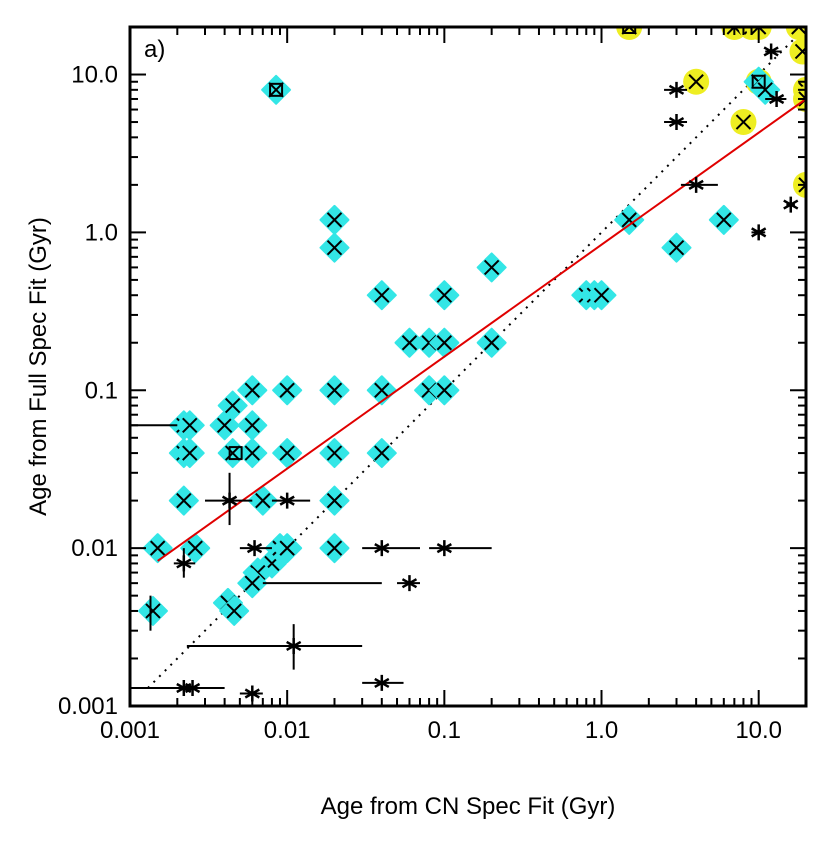  Describe the element at coordinates (88, 706) in the screenshot. I see `y-tick-label-0: 0.001` at that location.